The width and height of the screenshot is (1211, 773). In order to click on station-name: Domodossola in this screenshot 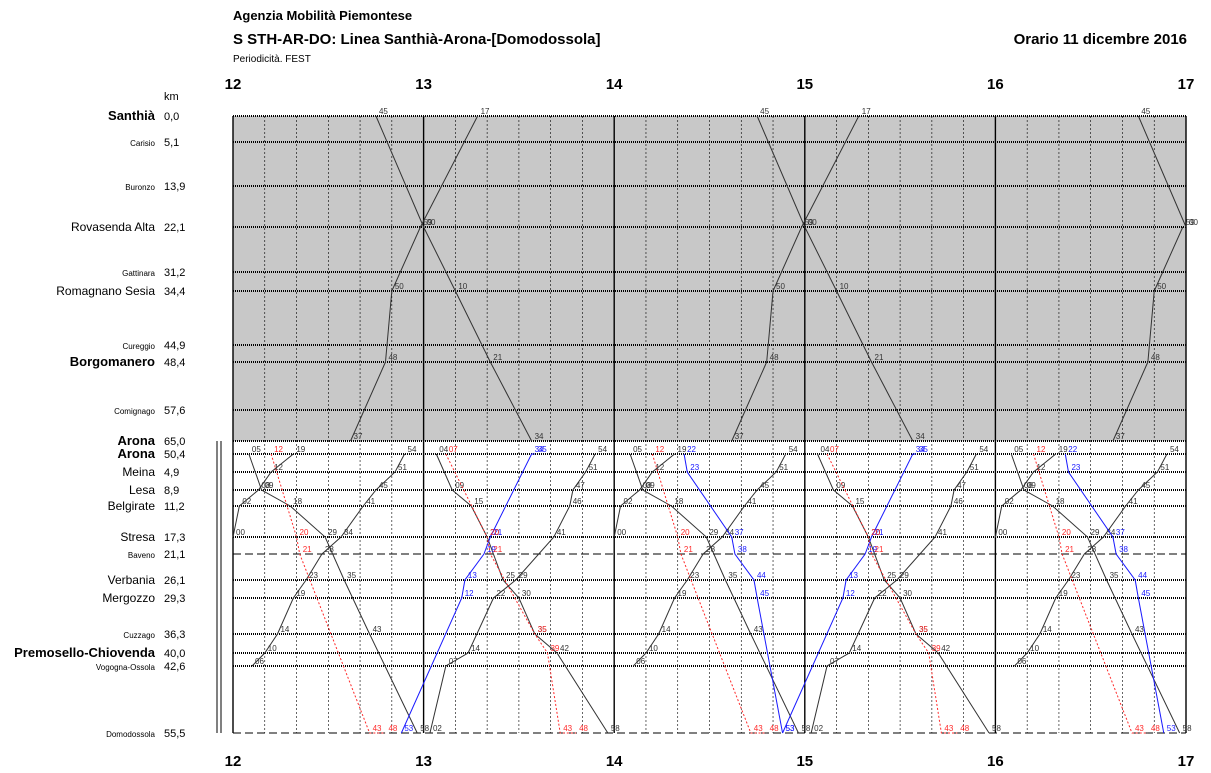, I will do `click(130, 734)`.